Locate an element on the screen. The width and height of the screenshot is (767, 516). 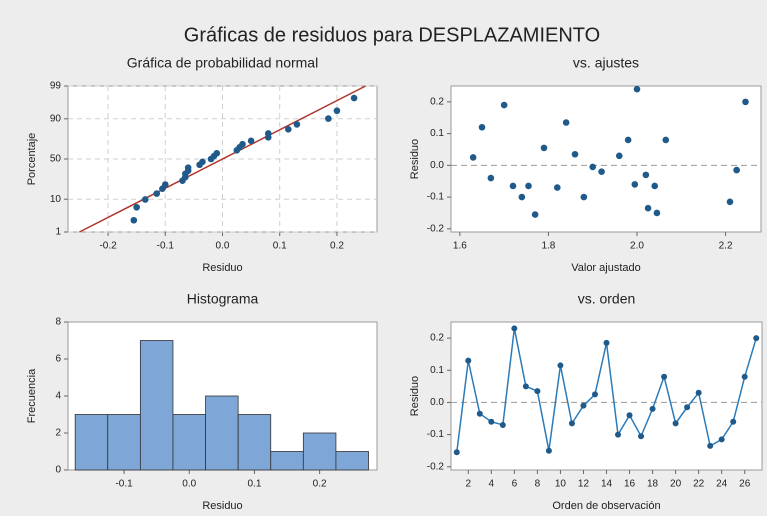
x-tick-label: 14 is located at coordinates (607, 484).